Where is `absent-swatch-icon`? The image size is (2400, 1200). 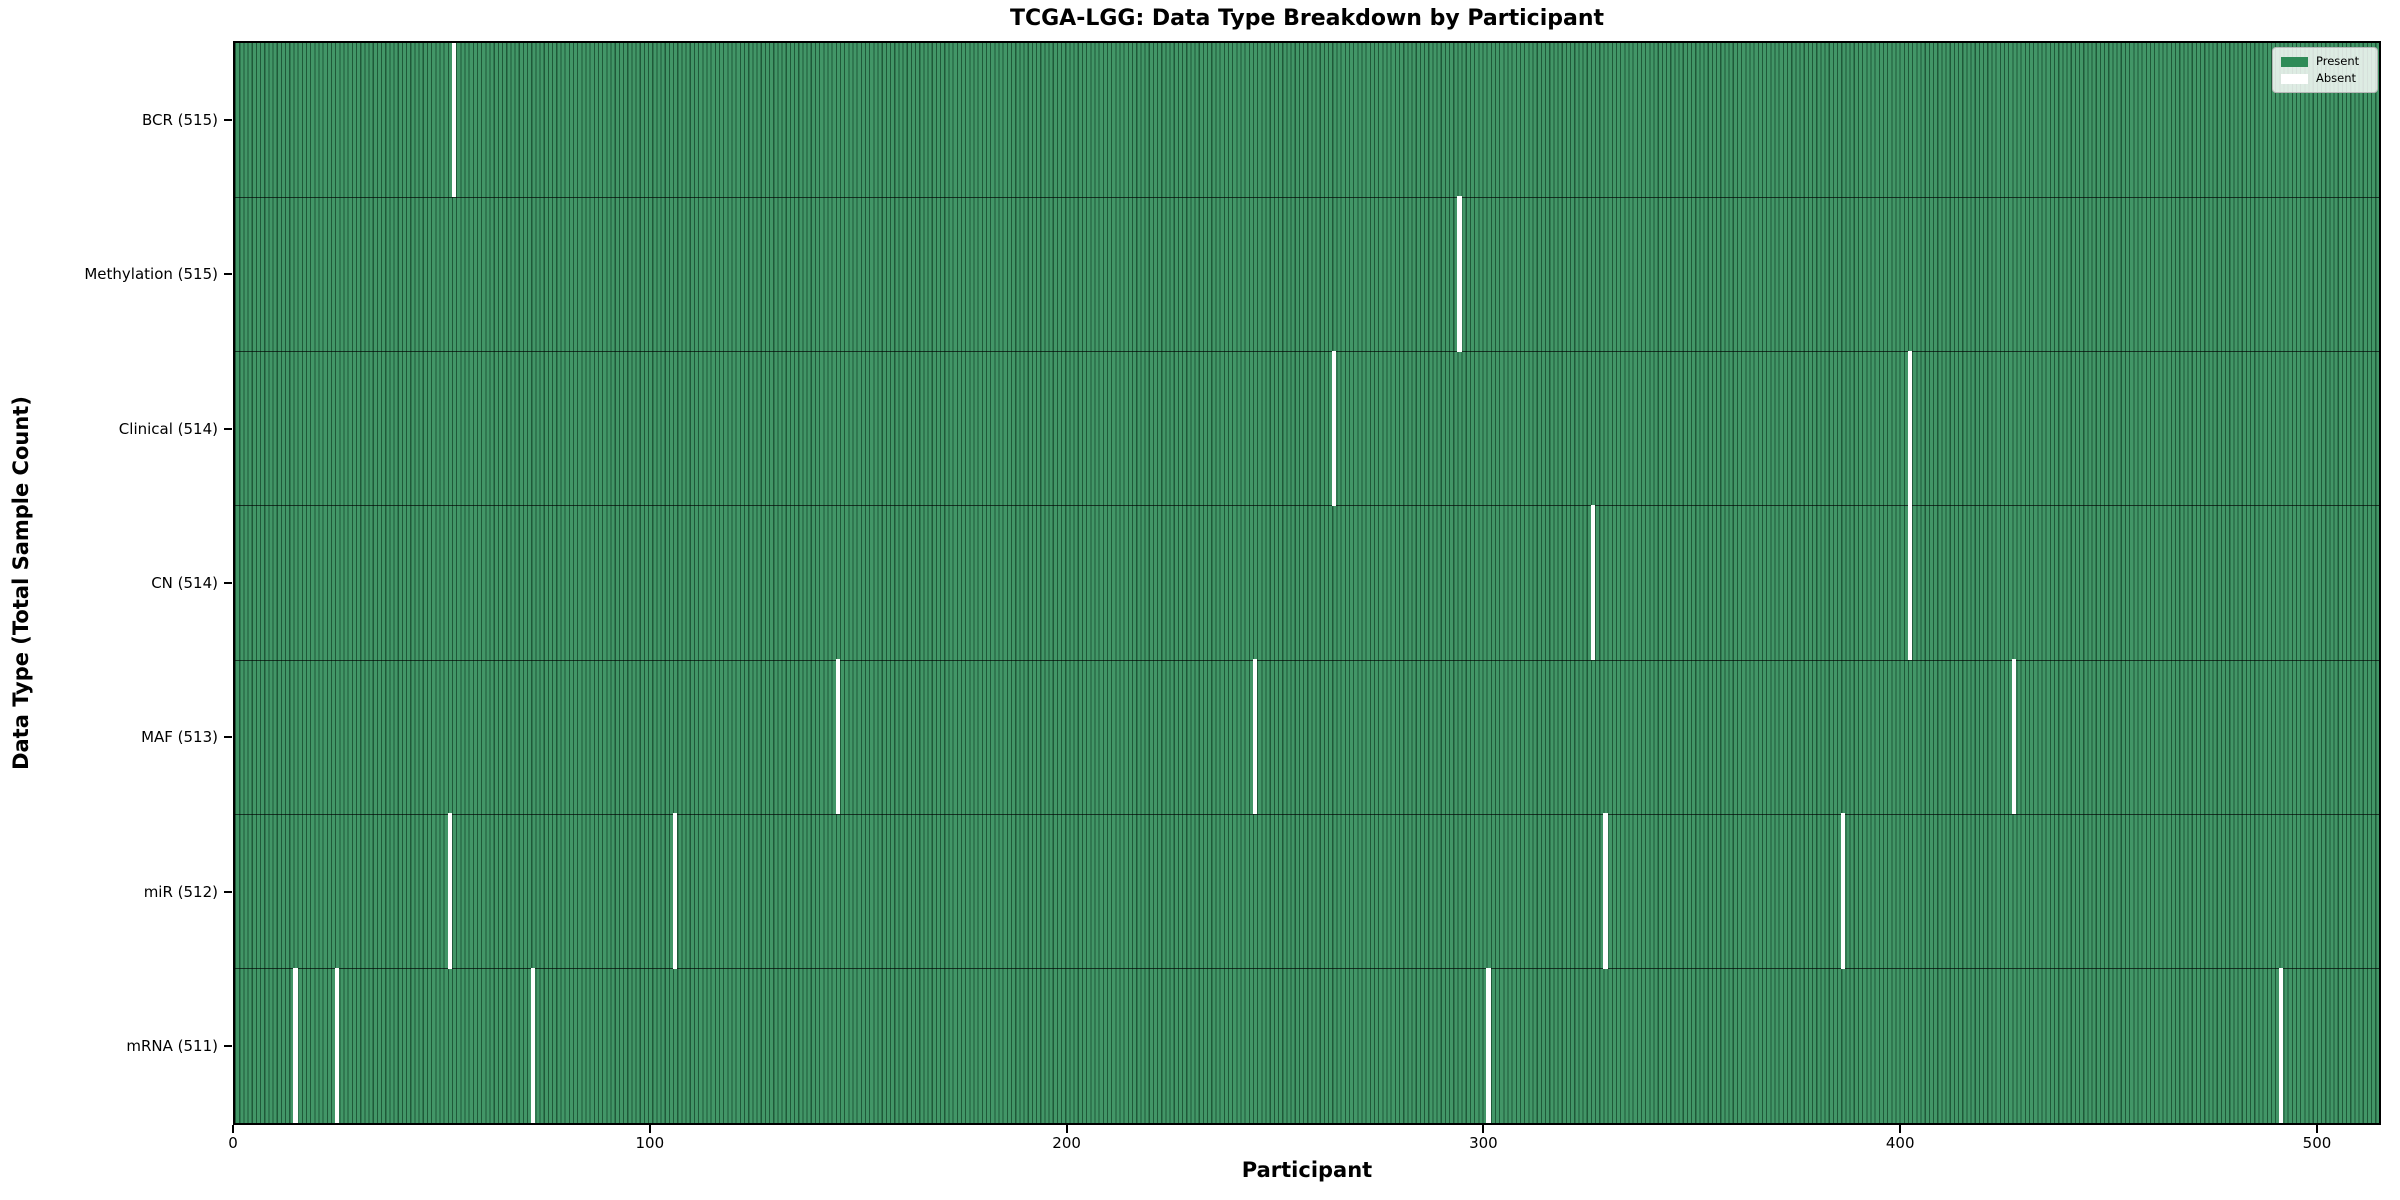
absent-swatch-icon is located at coordinates (2294, 78).